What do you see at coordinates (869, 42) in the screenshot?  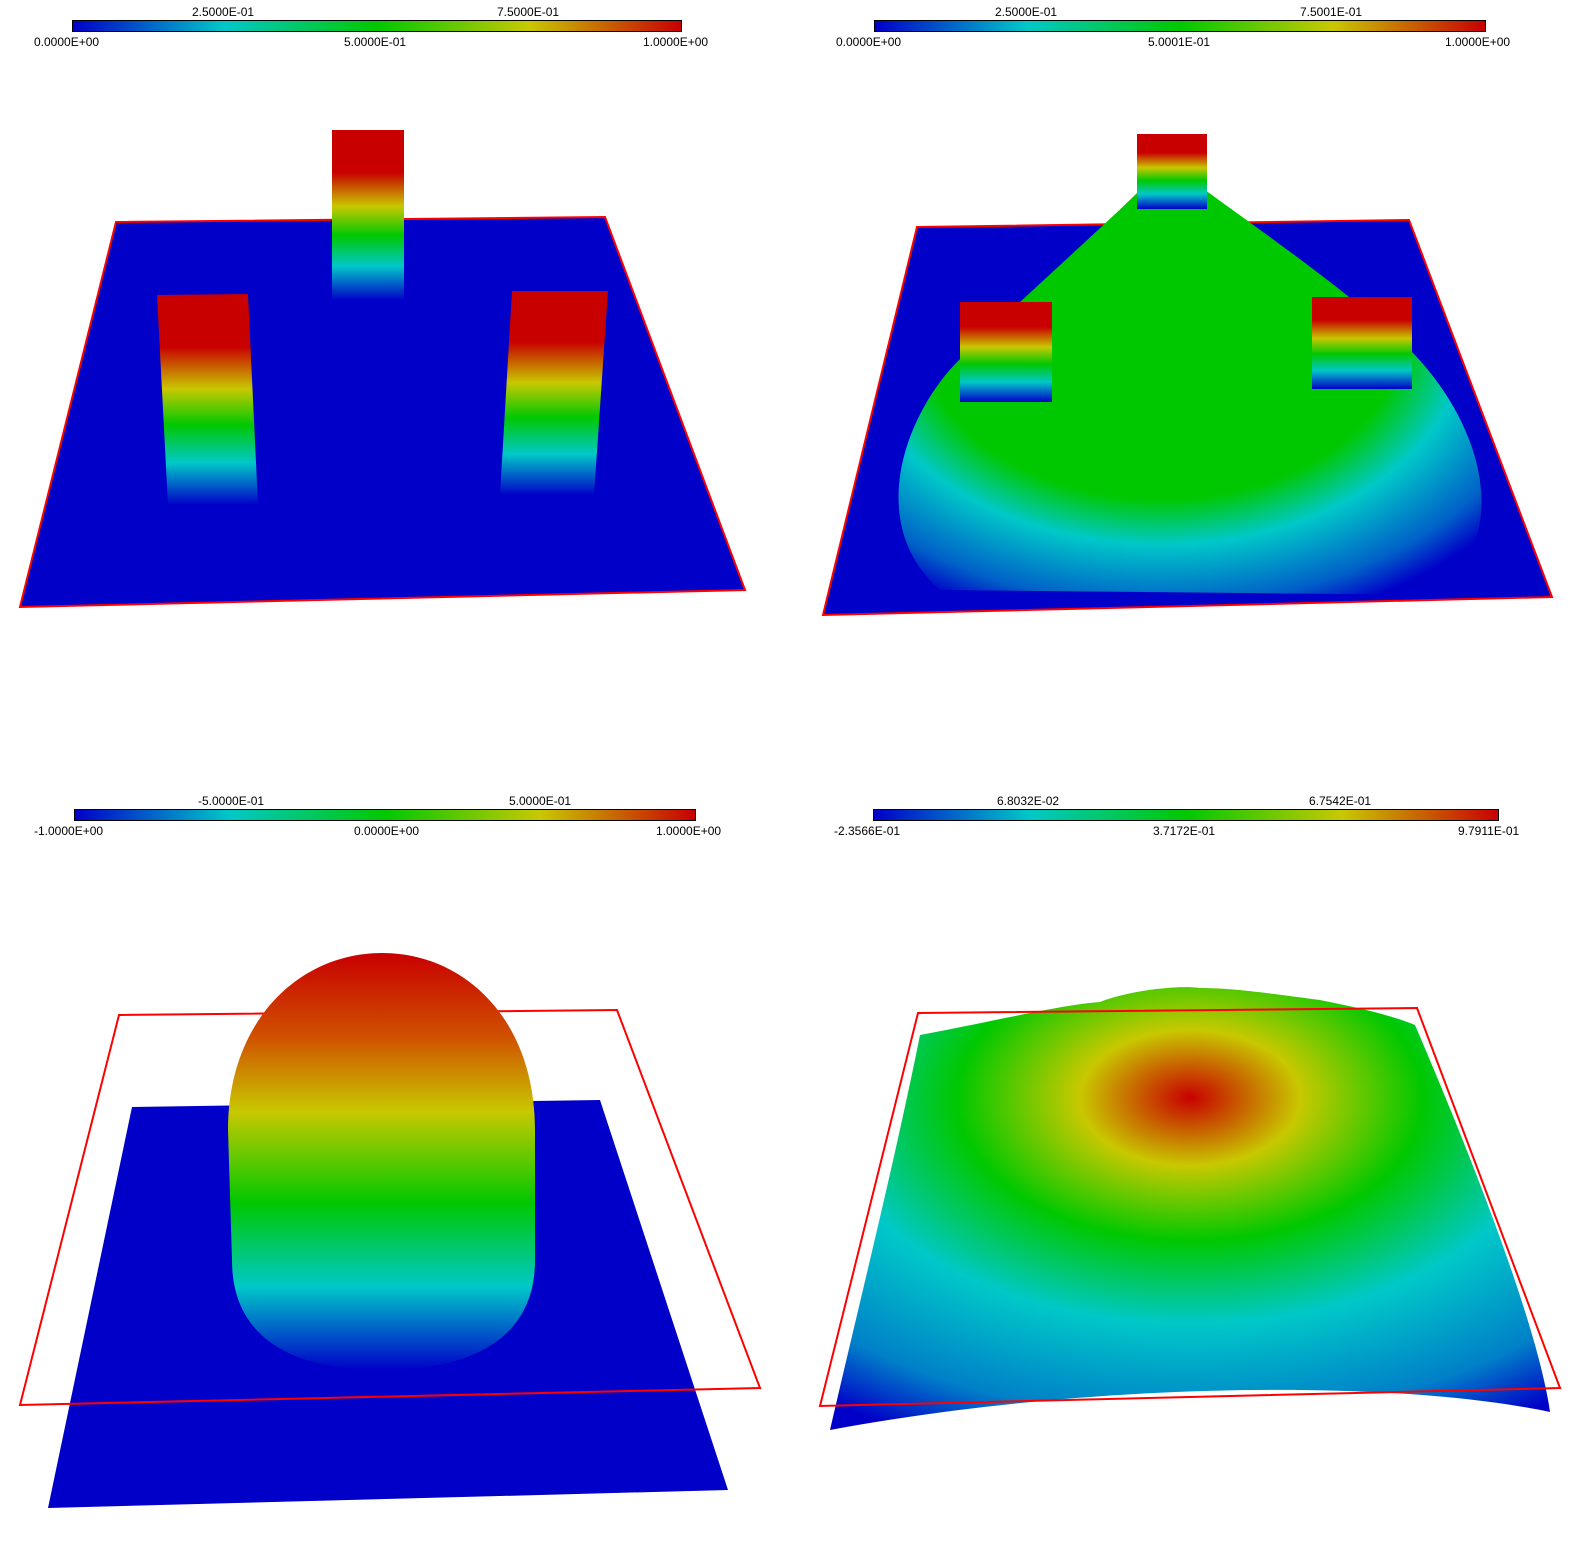 I see `colorbar-2-tick-bottom-1: 0.0000E+00` at bounding box center [869, 42].